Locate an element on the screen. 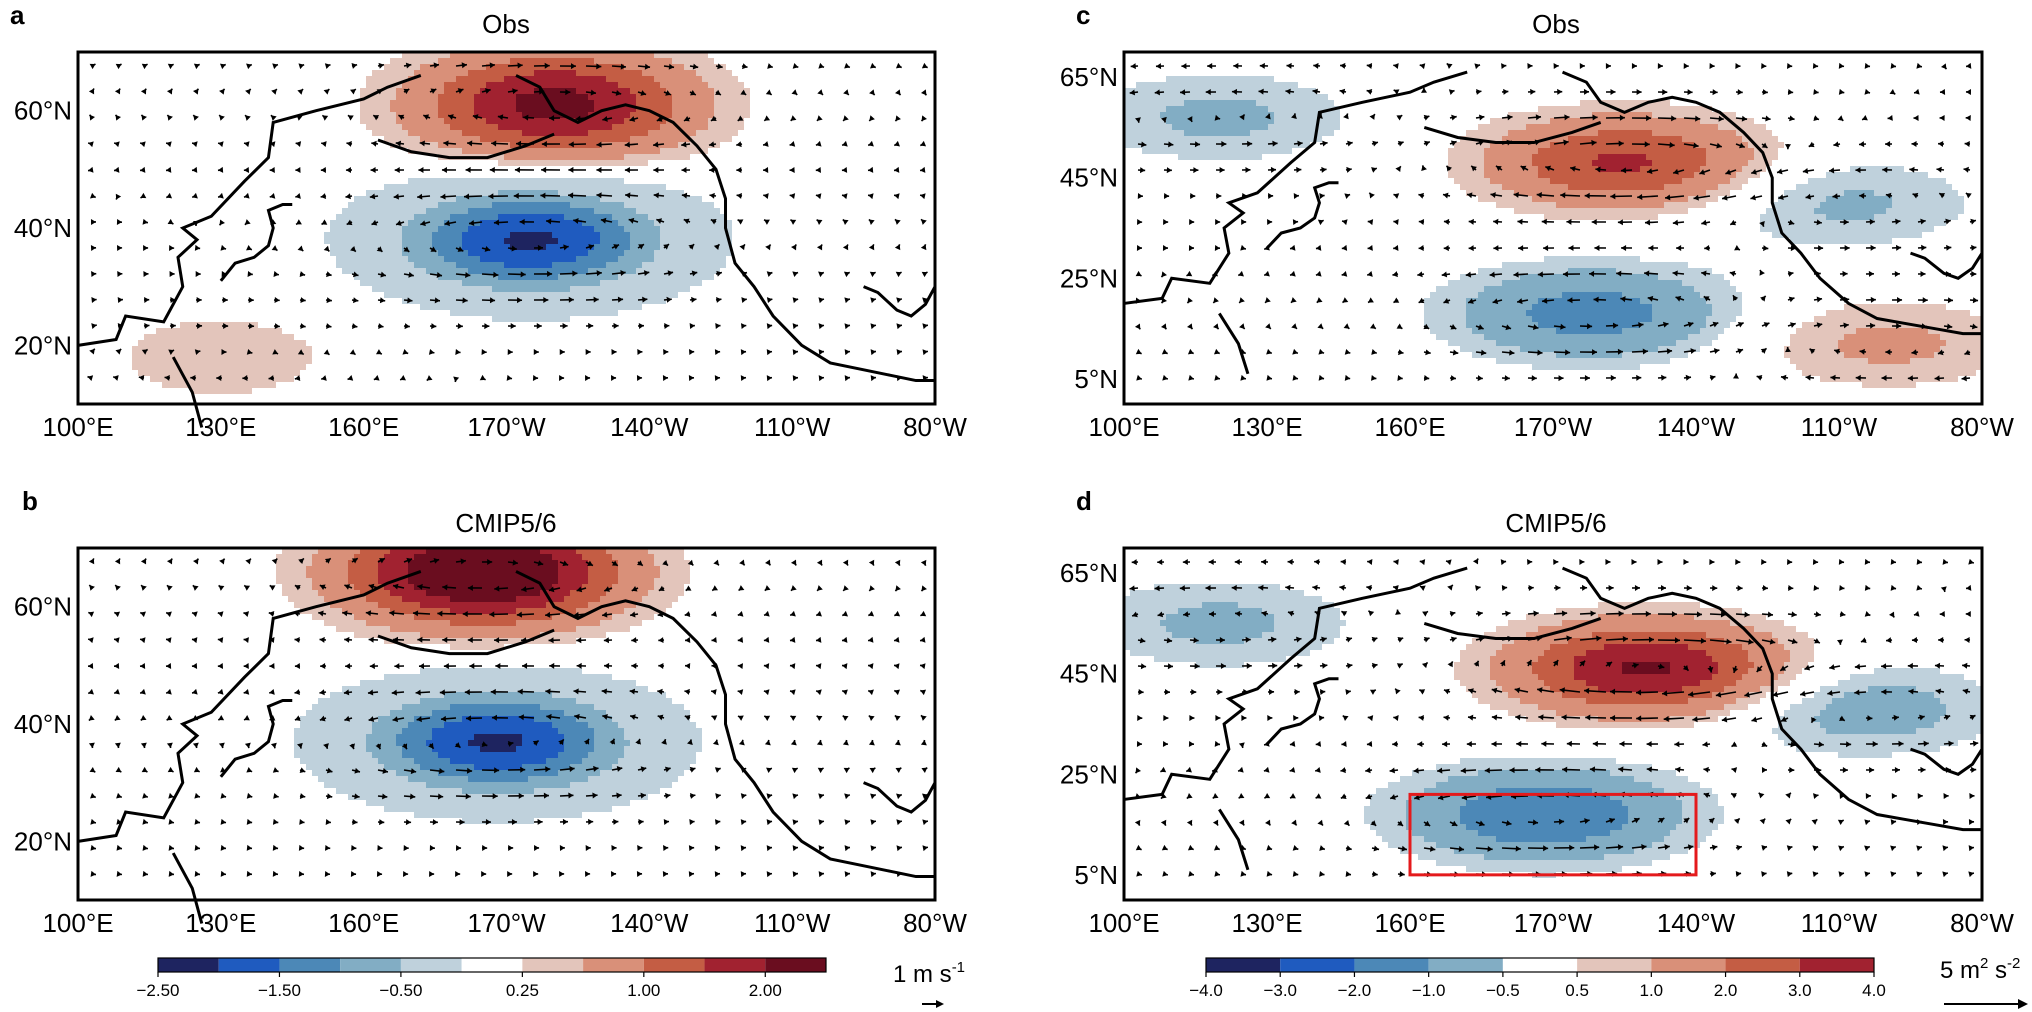 This screenshot has width=2032, height=1012. flux-reference-arrowhead is located at coordinates (2023, 1004).